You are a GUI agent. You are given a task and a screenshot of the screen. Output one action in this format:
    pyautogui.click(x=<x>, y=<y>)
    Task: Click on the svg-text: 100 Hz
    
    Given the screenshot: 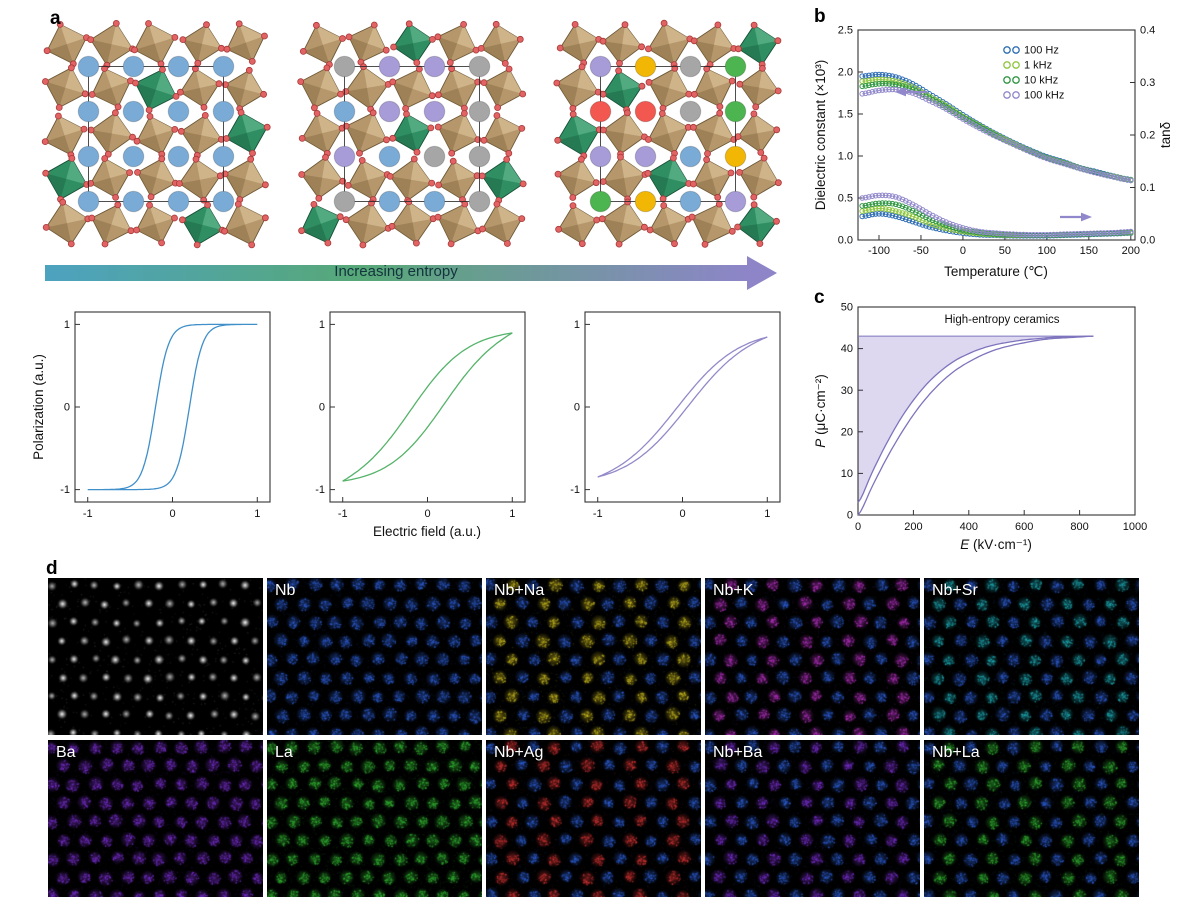 What is the action you would take?
    pyautogui.click(x=1041, y=51)
    